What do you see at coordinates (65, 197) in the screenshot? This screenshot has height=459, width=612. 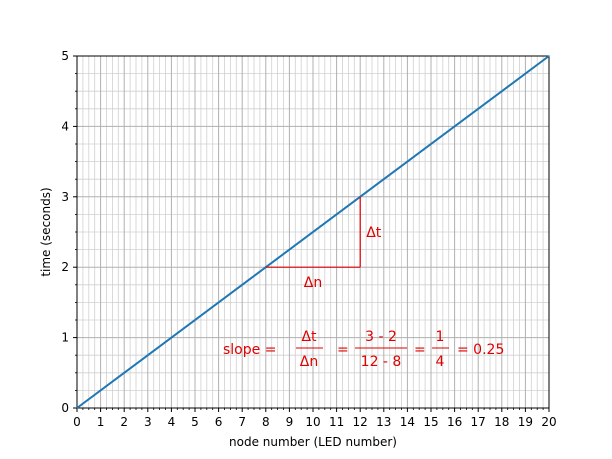 I see `y-tick-label: 3` at bounding box center [65, 197].